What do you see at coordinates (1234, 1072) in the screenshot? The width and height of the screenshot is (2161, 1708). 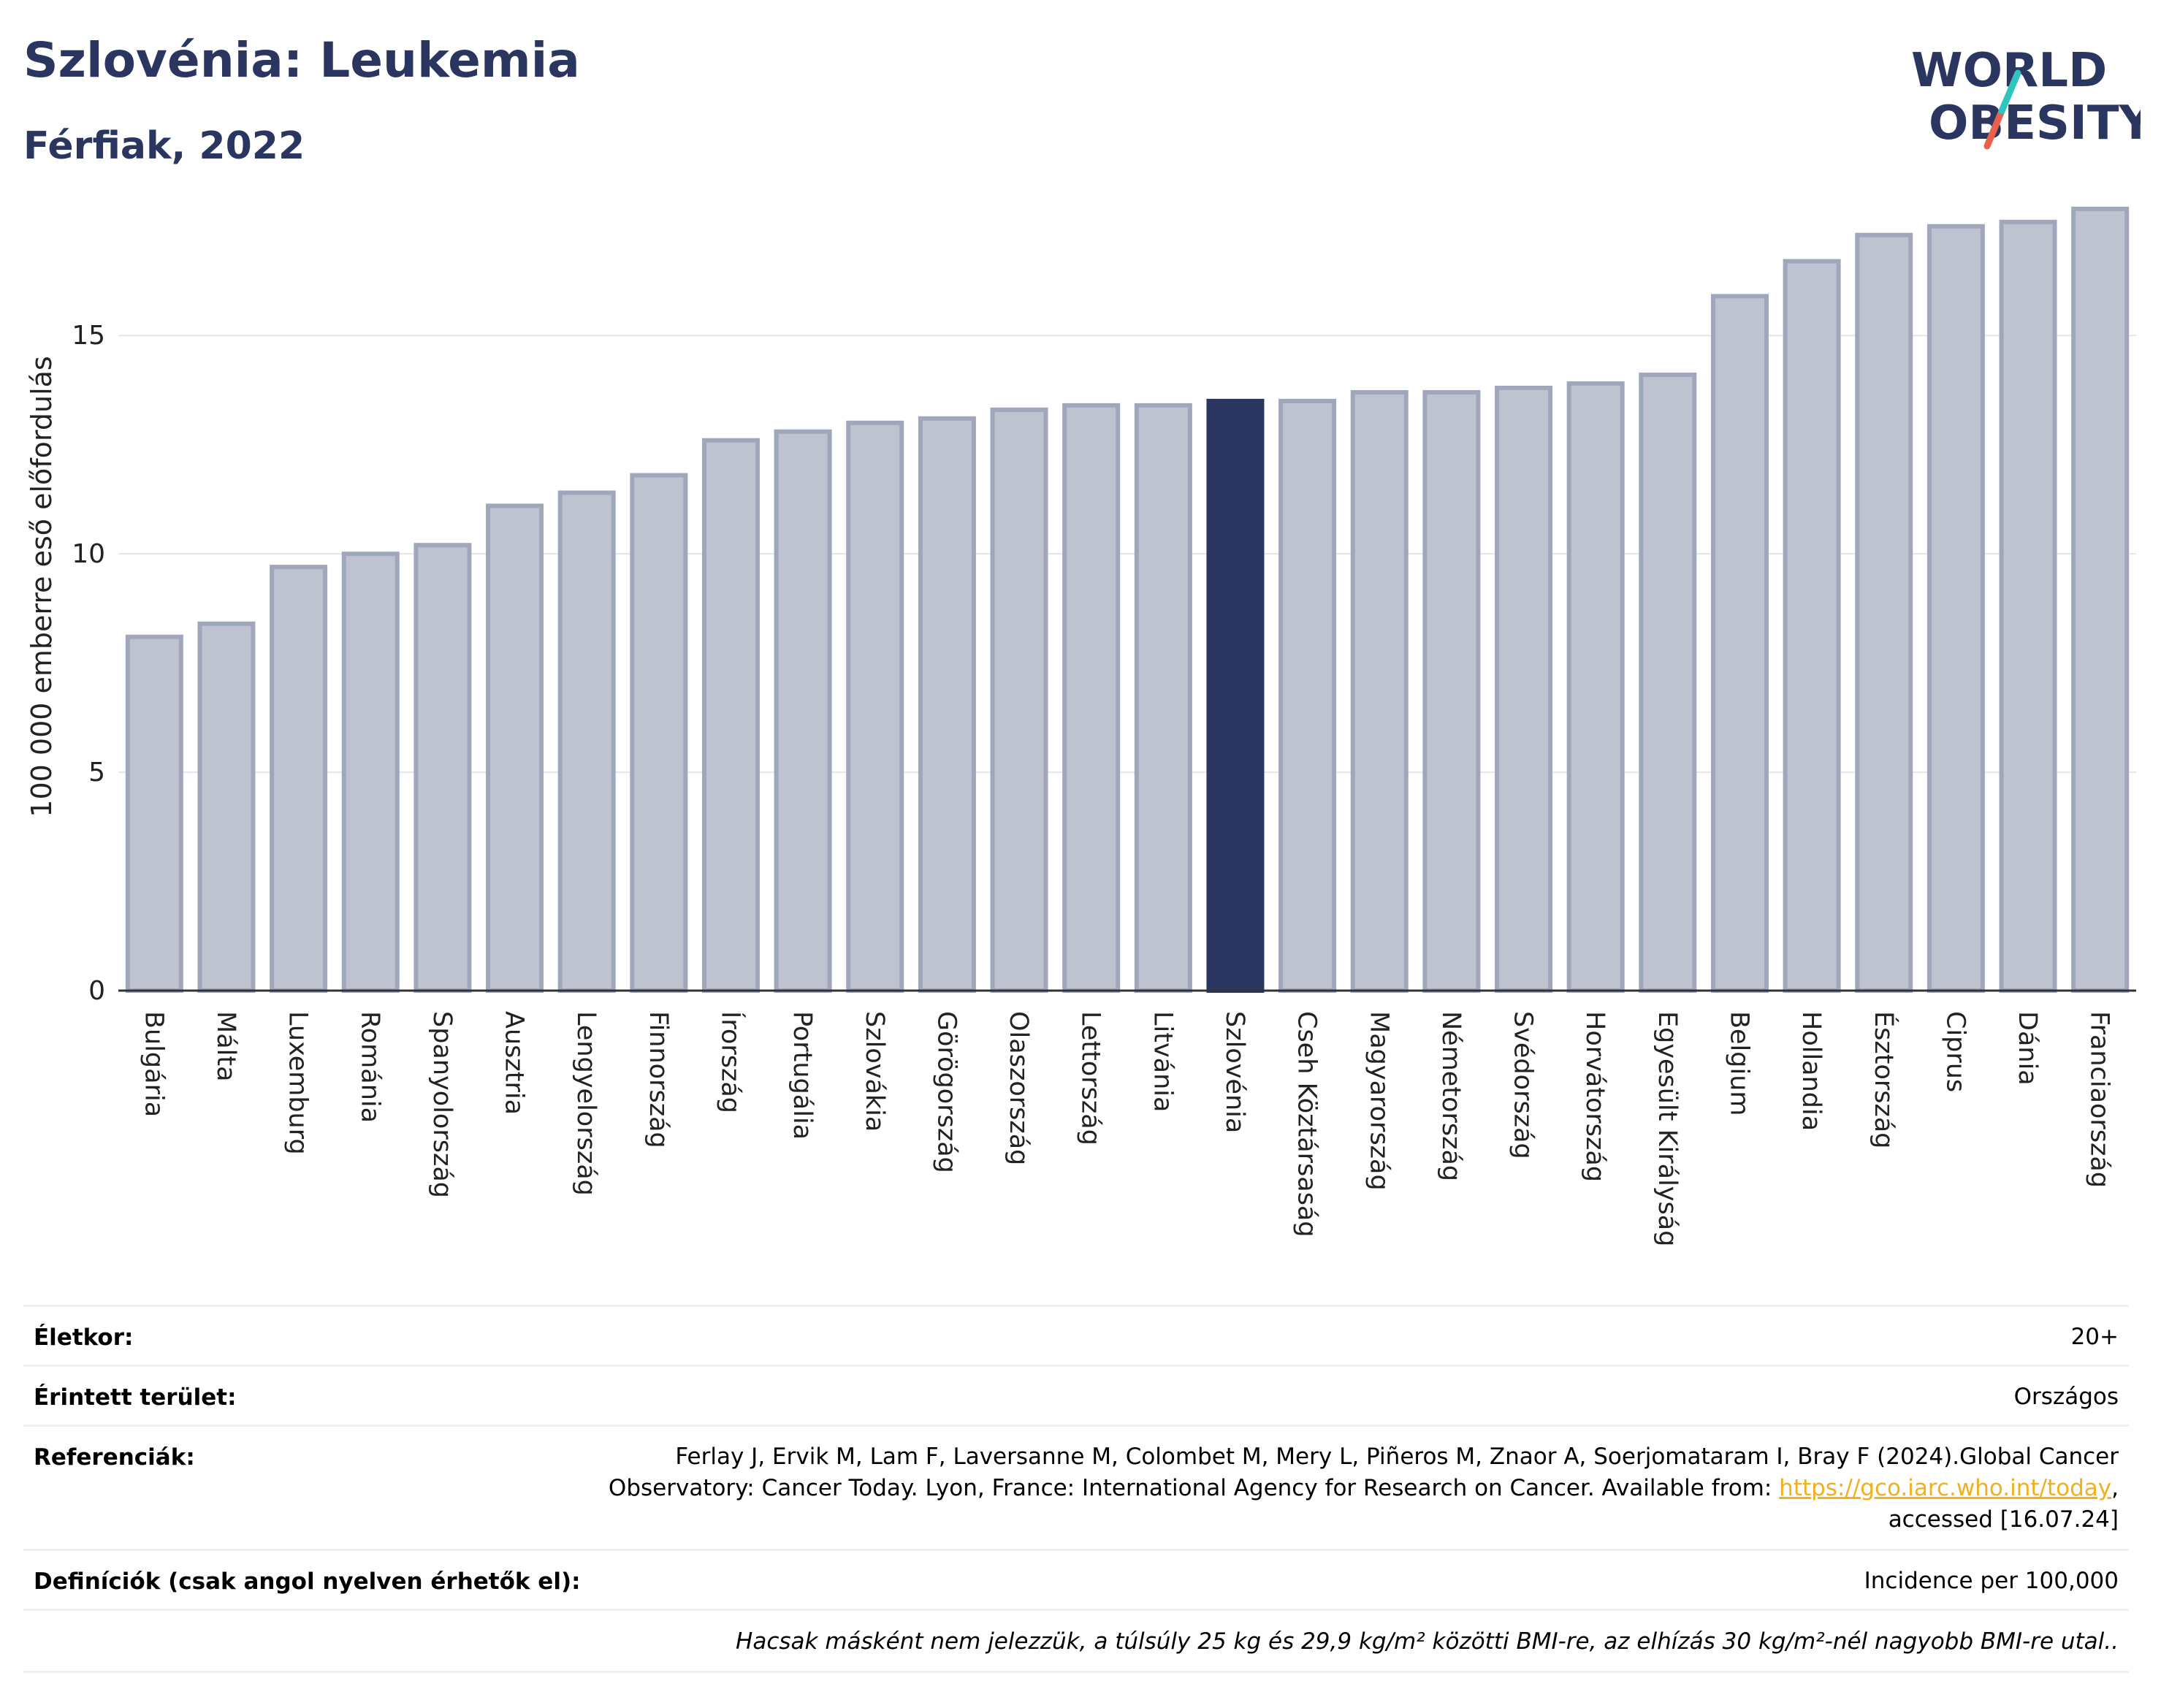 I see `x-tick-label: Szlovénia` at bounding box center [1234, 1072].